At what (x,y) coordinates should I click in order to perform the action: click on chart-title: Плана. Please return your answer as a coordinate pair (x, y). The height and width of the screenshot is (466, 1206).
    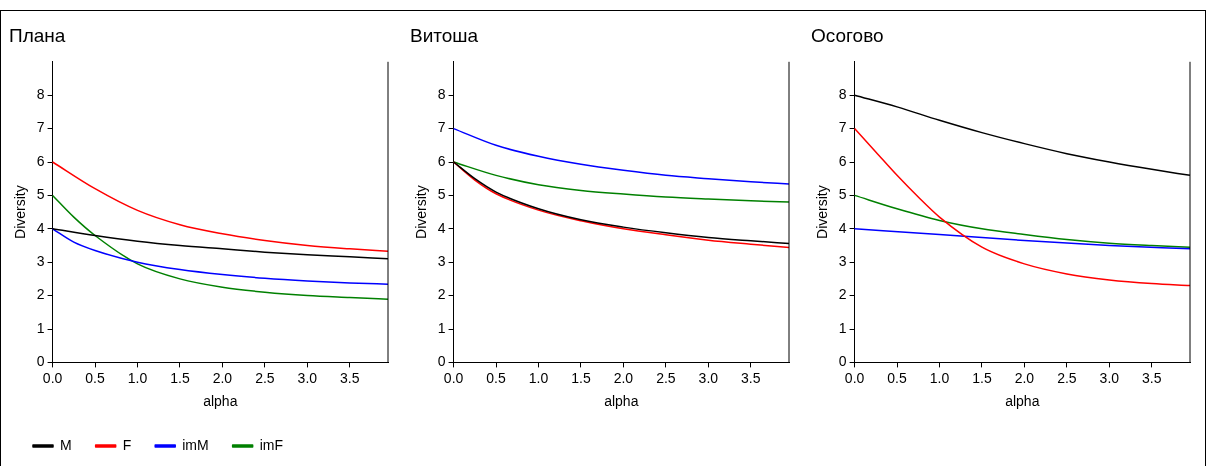
    Looking at the image, I should click on (37, 35).